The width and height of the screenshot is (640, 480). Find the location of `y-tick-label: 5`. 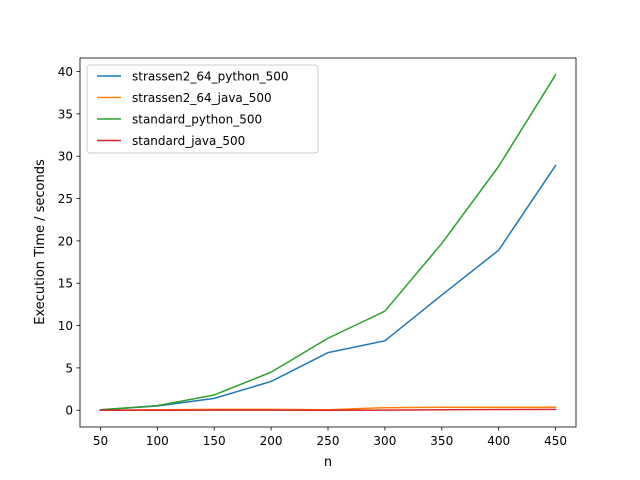

y-tick-label: 5 is located at coordinates (69, 368).